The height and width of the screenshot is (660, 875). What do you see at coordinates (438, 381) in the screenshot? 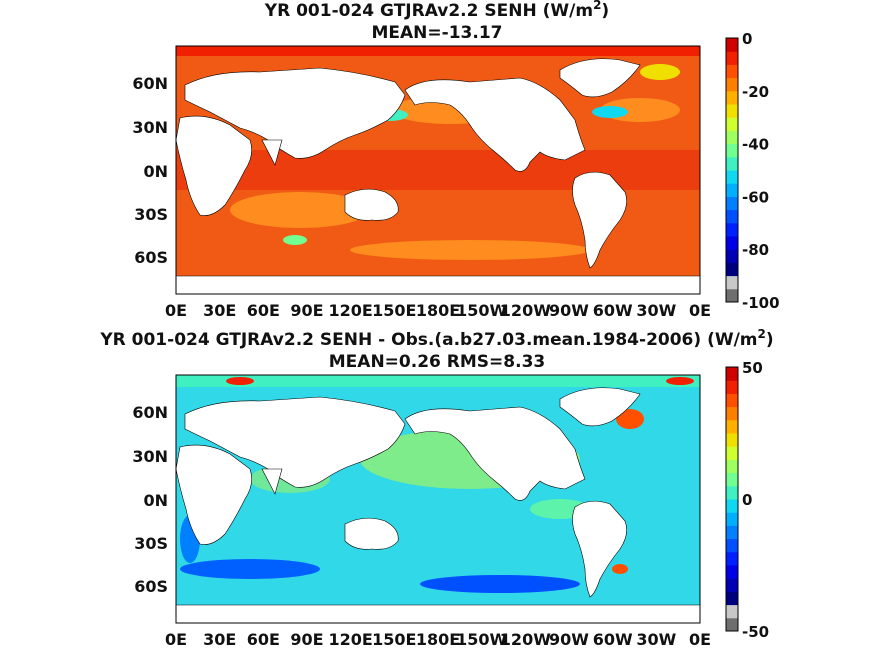
I see `bottom-arctic-strip` at bounding box center [438, 381].